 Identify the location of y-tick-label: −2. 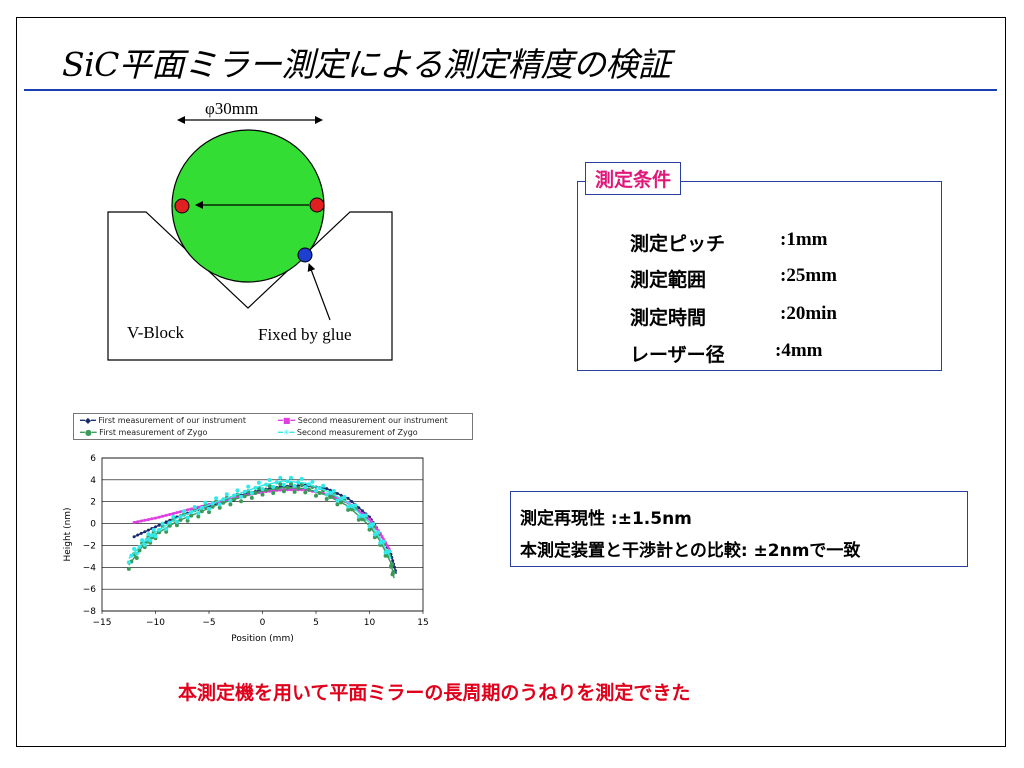
(89, 546).